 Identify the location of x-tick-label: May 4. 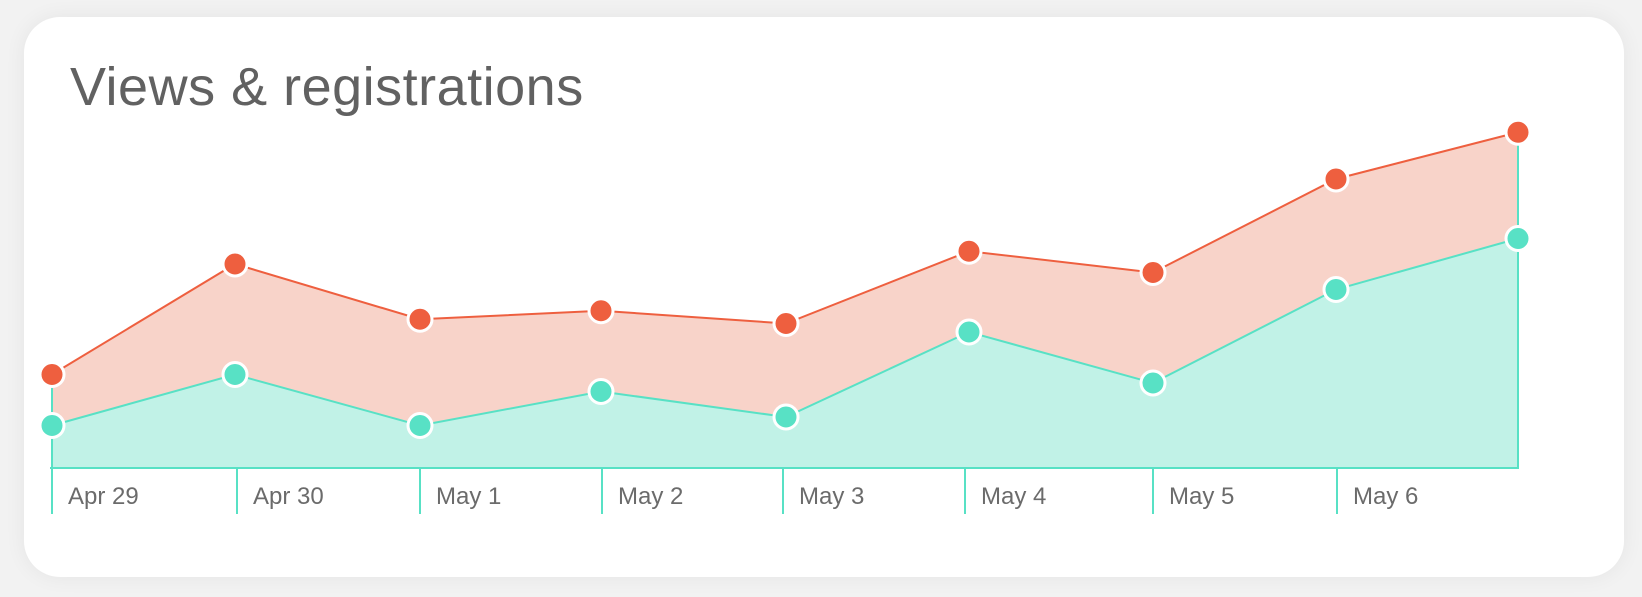
(1013, 496).